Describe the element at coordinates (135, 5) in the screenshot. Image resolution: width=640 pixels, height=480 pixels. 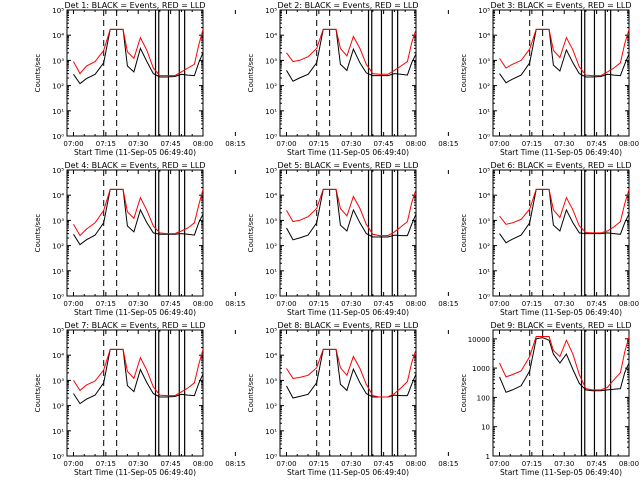
I see `panel-title: Det 1: BLACK = Events, RED = LLD` at that location.